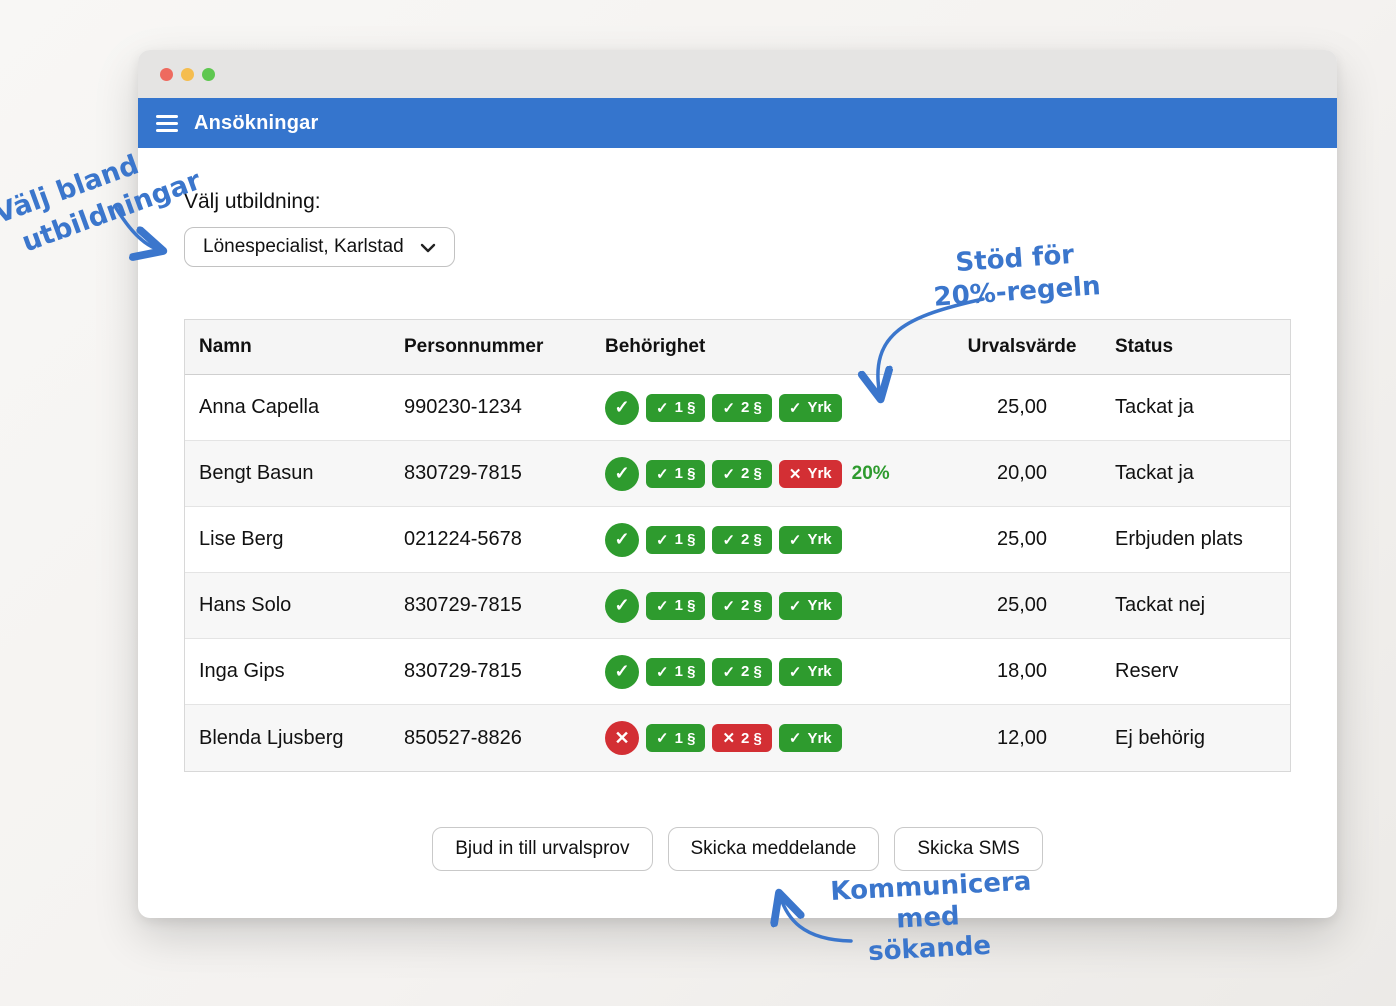 The image size is (1396, 1006). What do you see at coordinates (474, 346) in the screenshot?
I see `column-header-pnr: Personnummer` at bounding box center [474, 346].